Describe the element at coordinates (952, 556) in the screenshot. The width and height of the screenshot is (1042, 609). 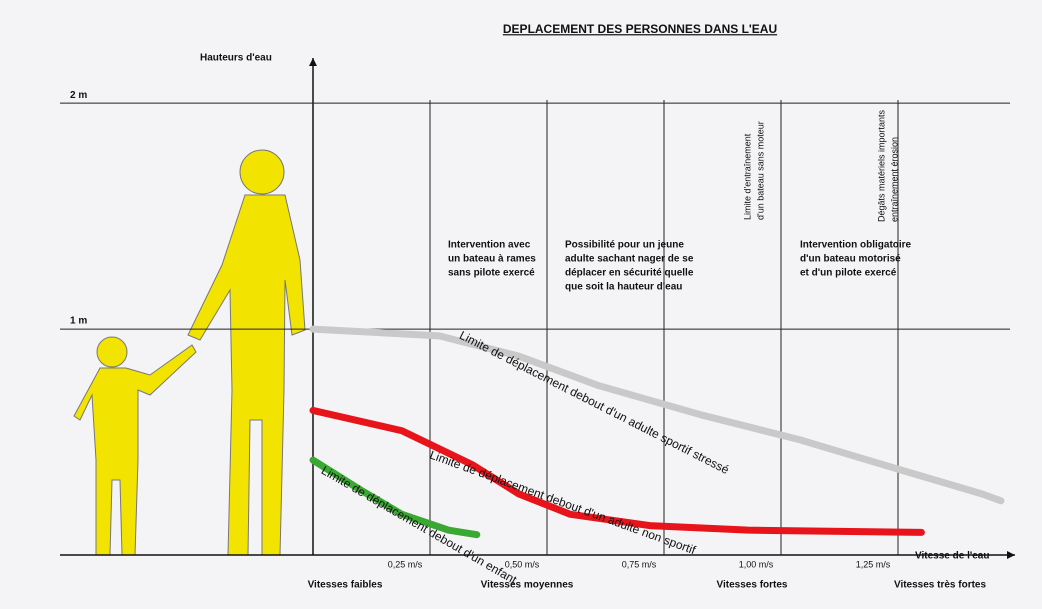
I see `x-axis-label: Vitesse de l'eau` at that location.